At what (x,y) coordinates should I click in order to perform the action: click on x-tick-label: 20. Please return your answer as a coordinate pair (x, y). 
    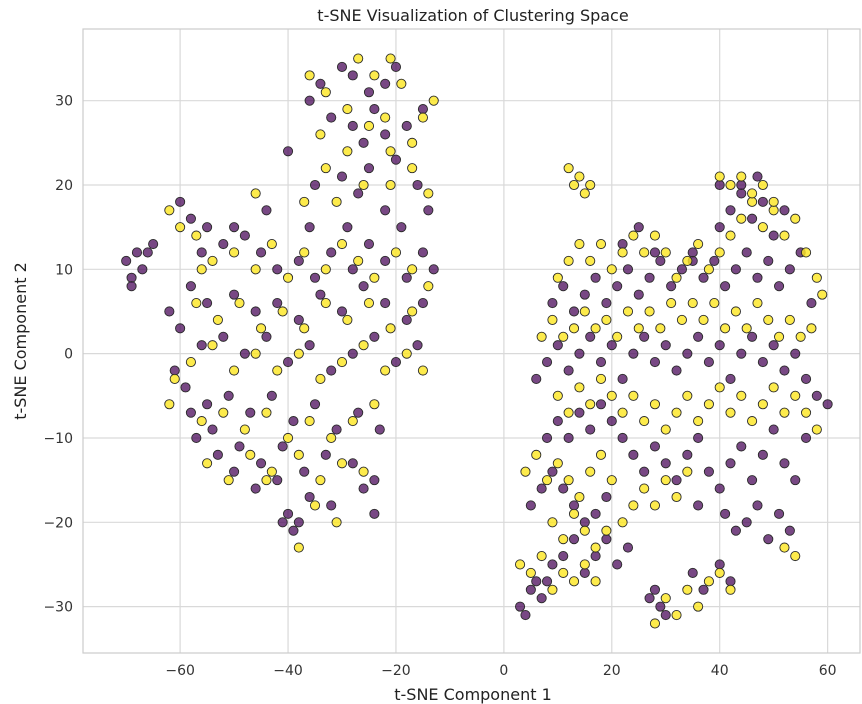
    Looking at the image, I should click on (612, 671).